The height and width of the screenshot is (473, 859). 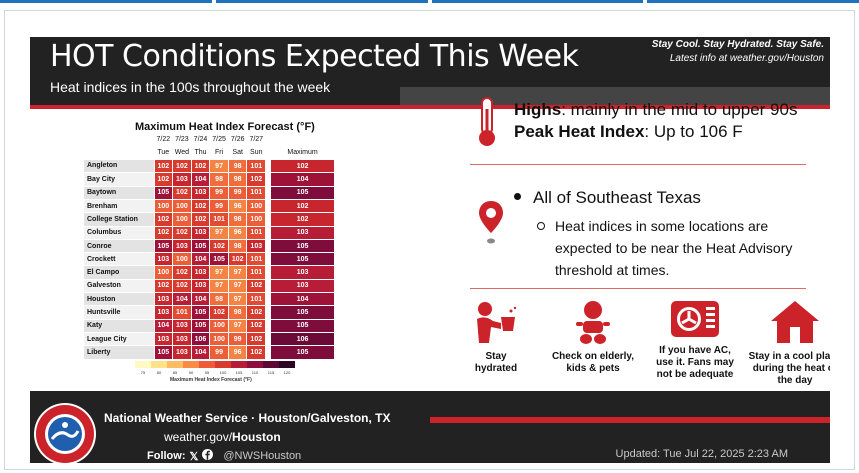 I want to click on date-header: 7/25, so click(x=219, y=139).